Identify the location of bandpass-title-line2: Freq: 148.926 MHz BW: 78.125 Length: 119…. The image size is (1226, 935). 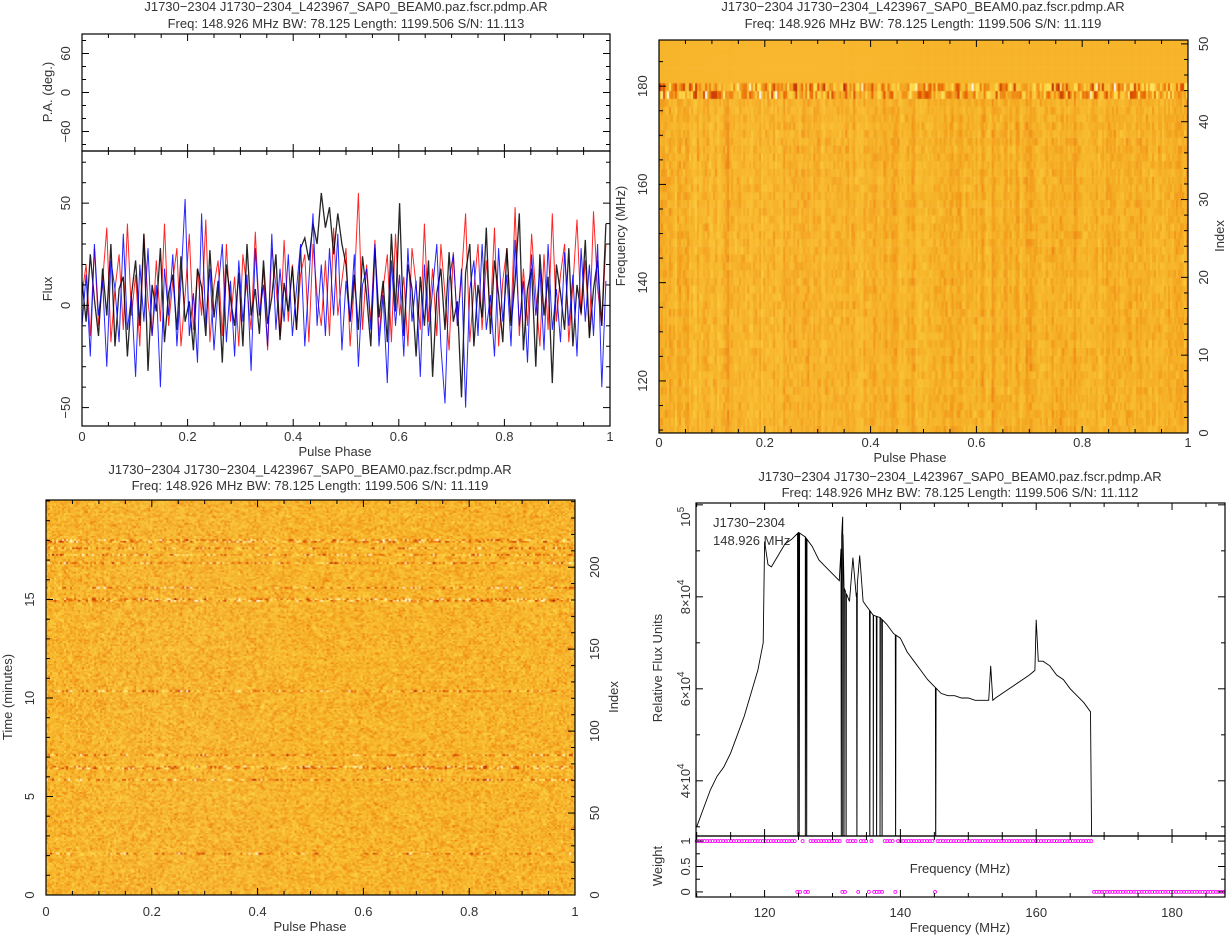
(960, 492).